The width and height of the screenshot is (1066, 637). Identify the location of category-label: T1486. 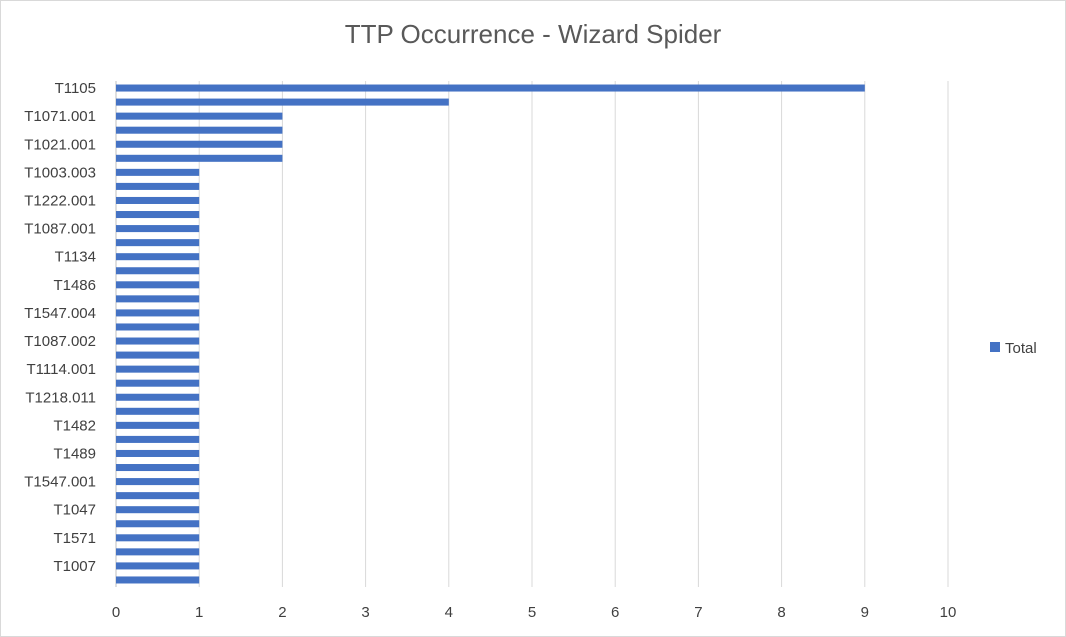
(74, 285).